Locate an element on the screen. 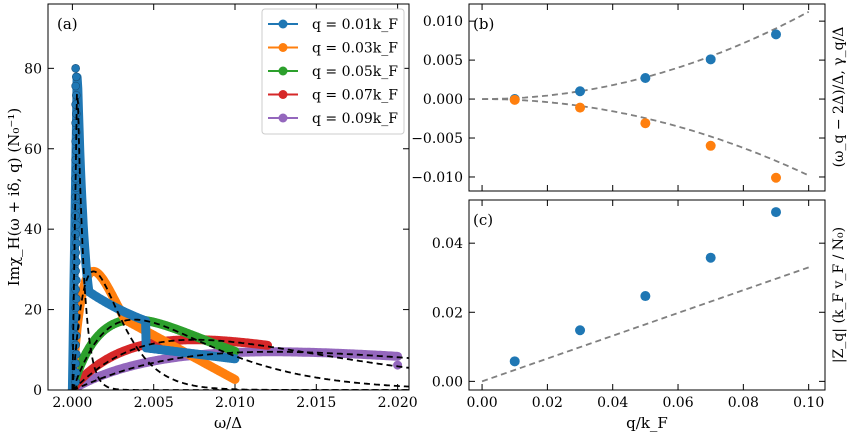 Image resolution: width=852 pixels, height=436 pixels. panel-a-ytick-label: 60 is located at coordinates (33, 150).